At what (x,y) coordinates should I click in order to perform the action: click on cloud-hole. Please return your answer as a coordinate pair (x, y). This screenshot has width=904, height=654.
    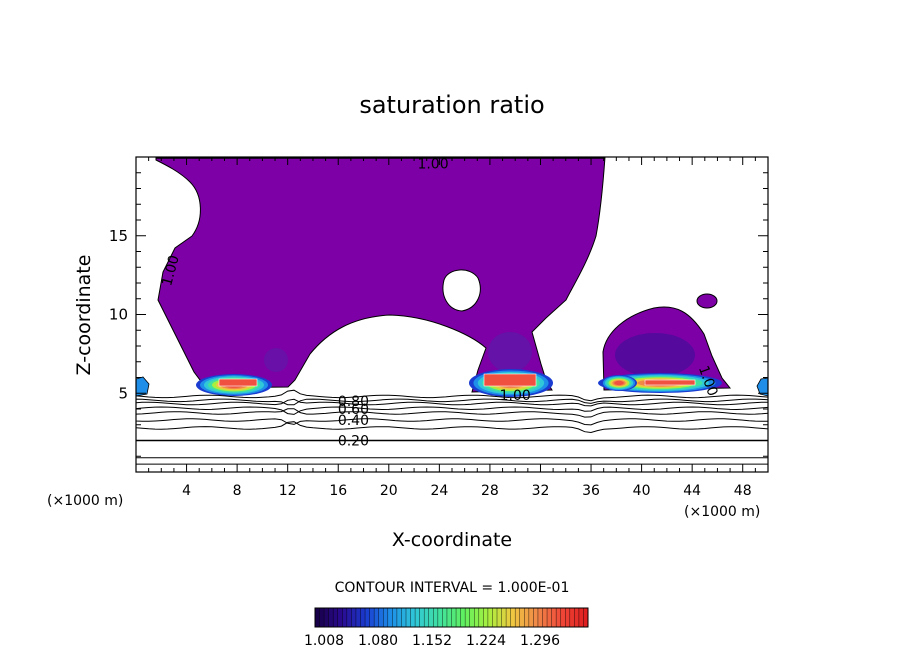
    Looking at the image, I should click on (461, 290).